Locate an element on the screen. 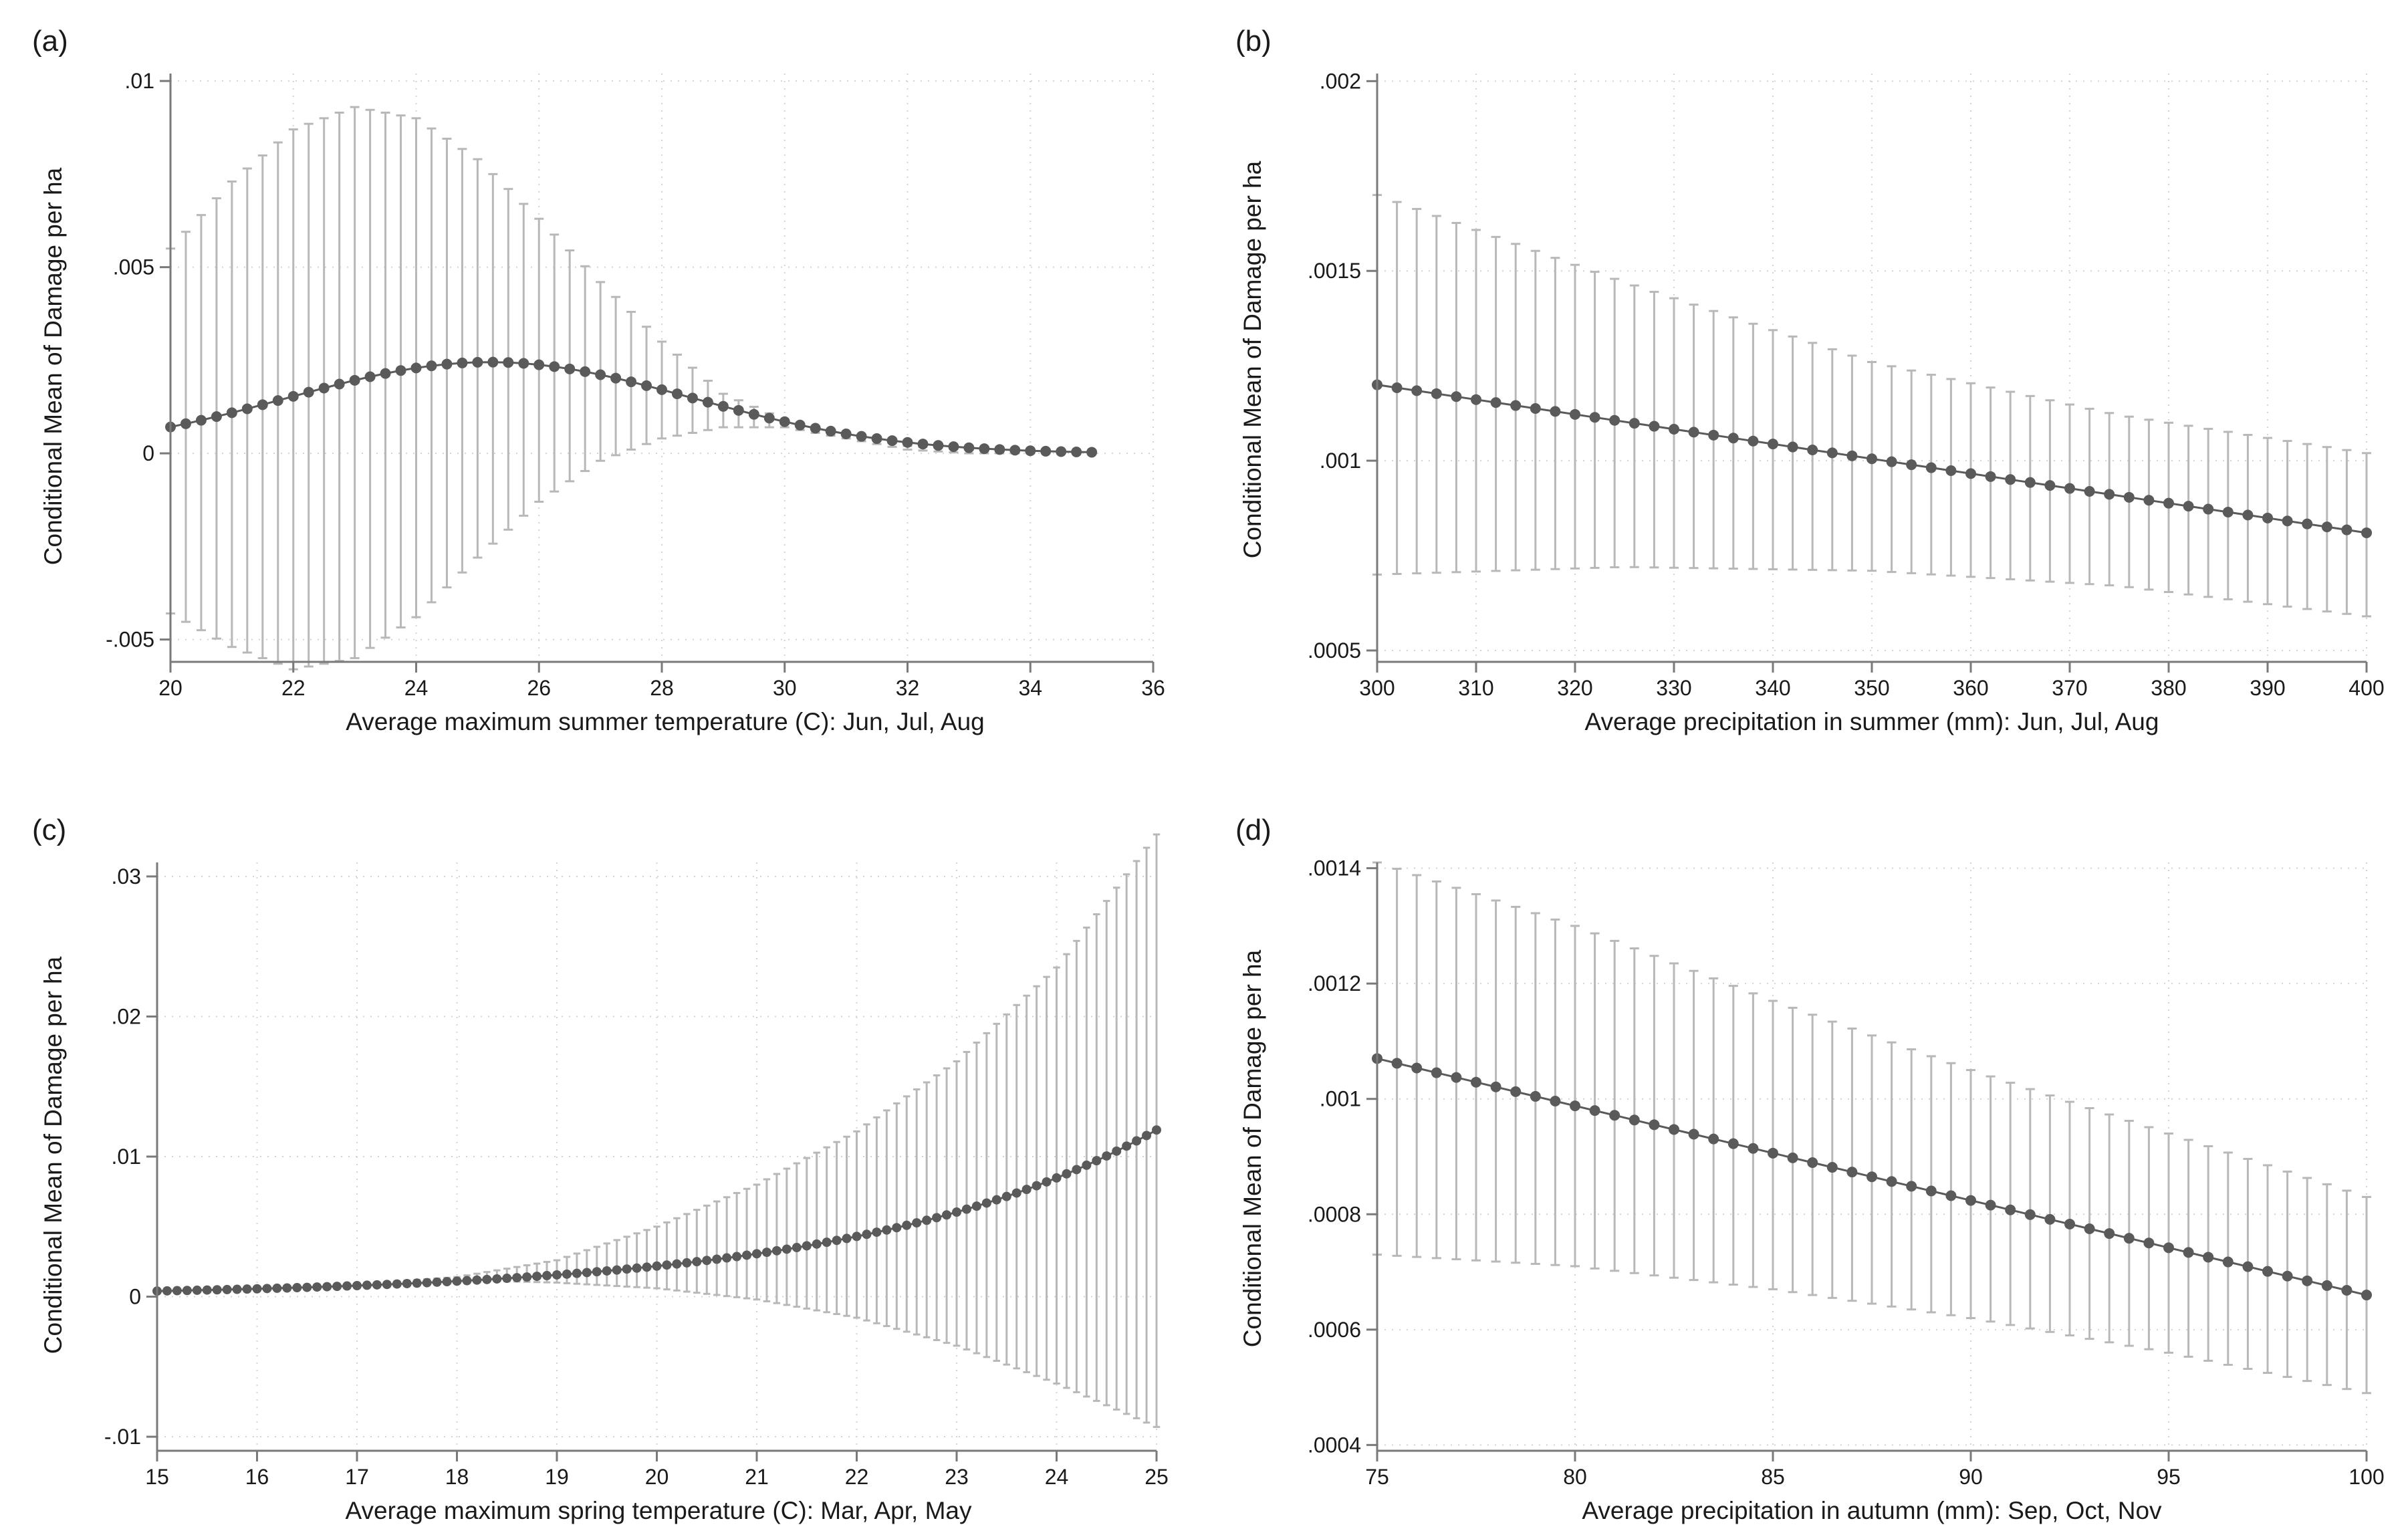  panel-a-x-tick-label: 30 is located at coordinates (785, 688).